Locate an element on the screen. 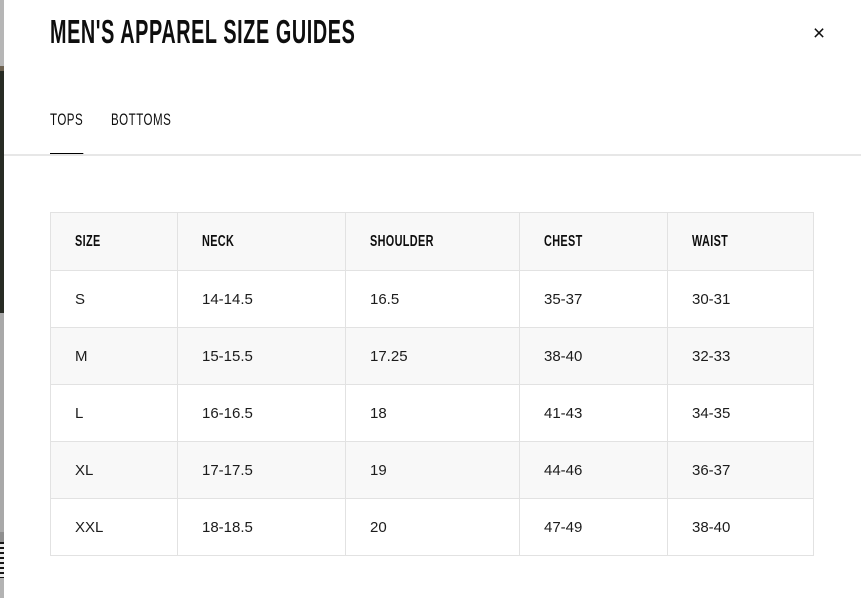  column-header-size: SIZE is located at coordinates (114, 241).